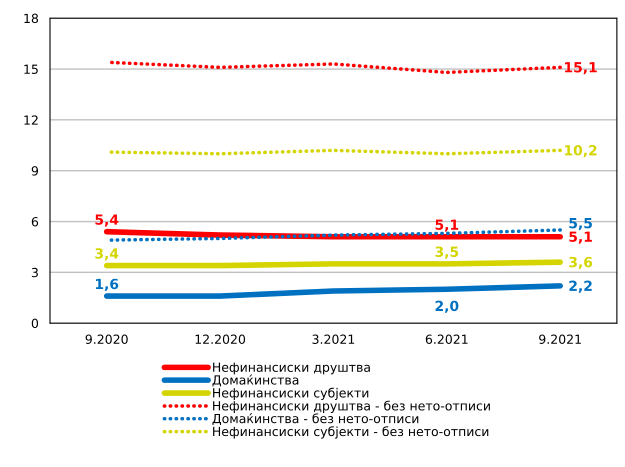 This screenshot has height=467, width=625. I want to click on data-label: 3,4, so click(106, 254).